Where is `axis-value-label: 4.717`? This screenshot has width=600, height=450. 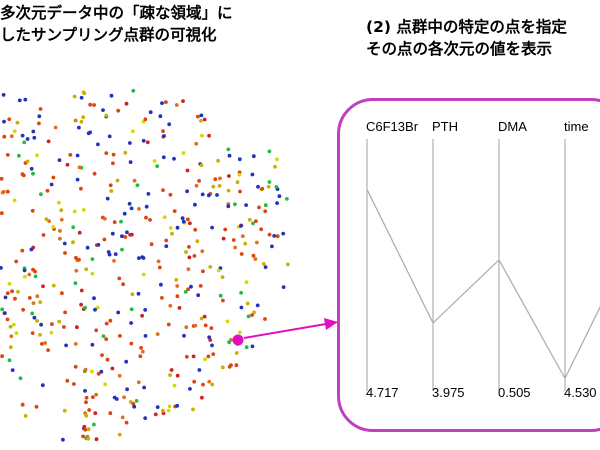 axis-value-label: 4.717 is located at coordinates (382, 392).